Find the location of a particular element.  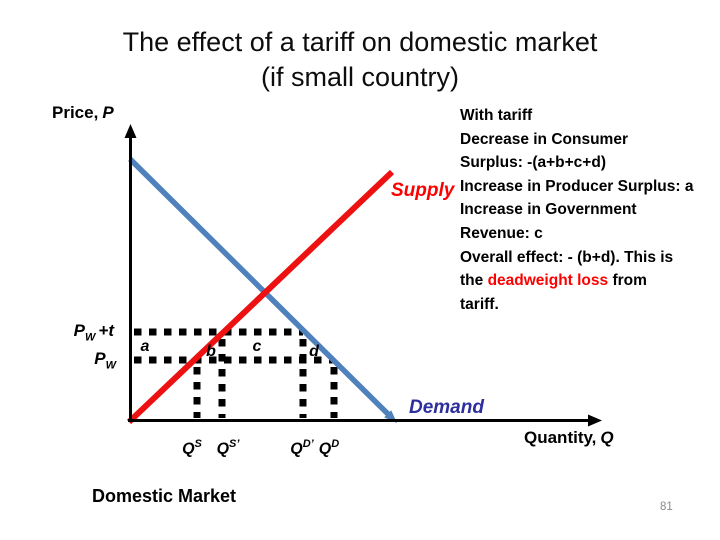

demand-curve-label: Demand is located at coordinates (446, 407).